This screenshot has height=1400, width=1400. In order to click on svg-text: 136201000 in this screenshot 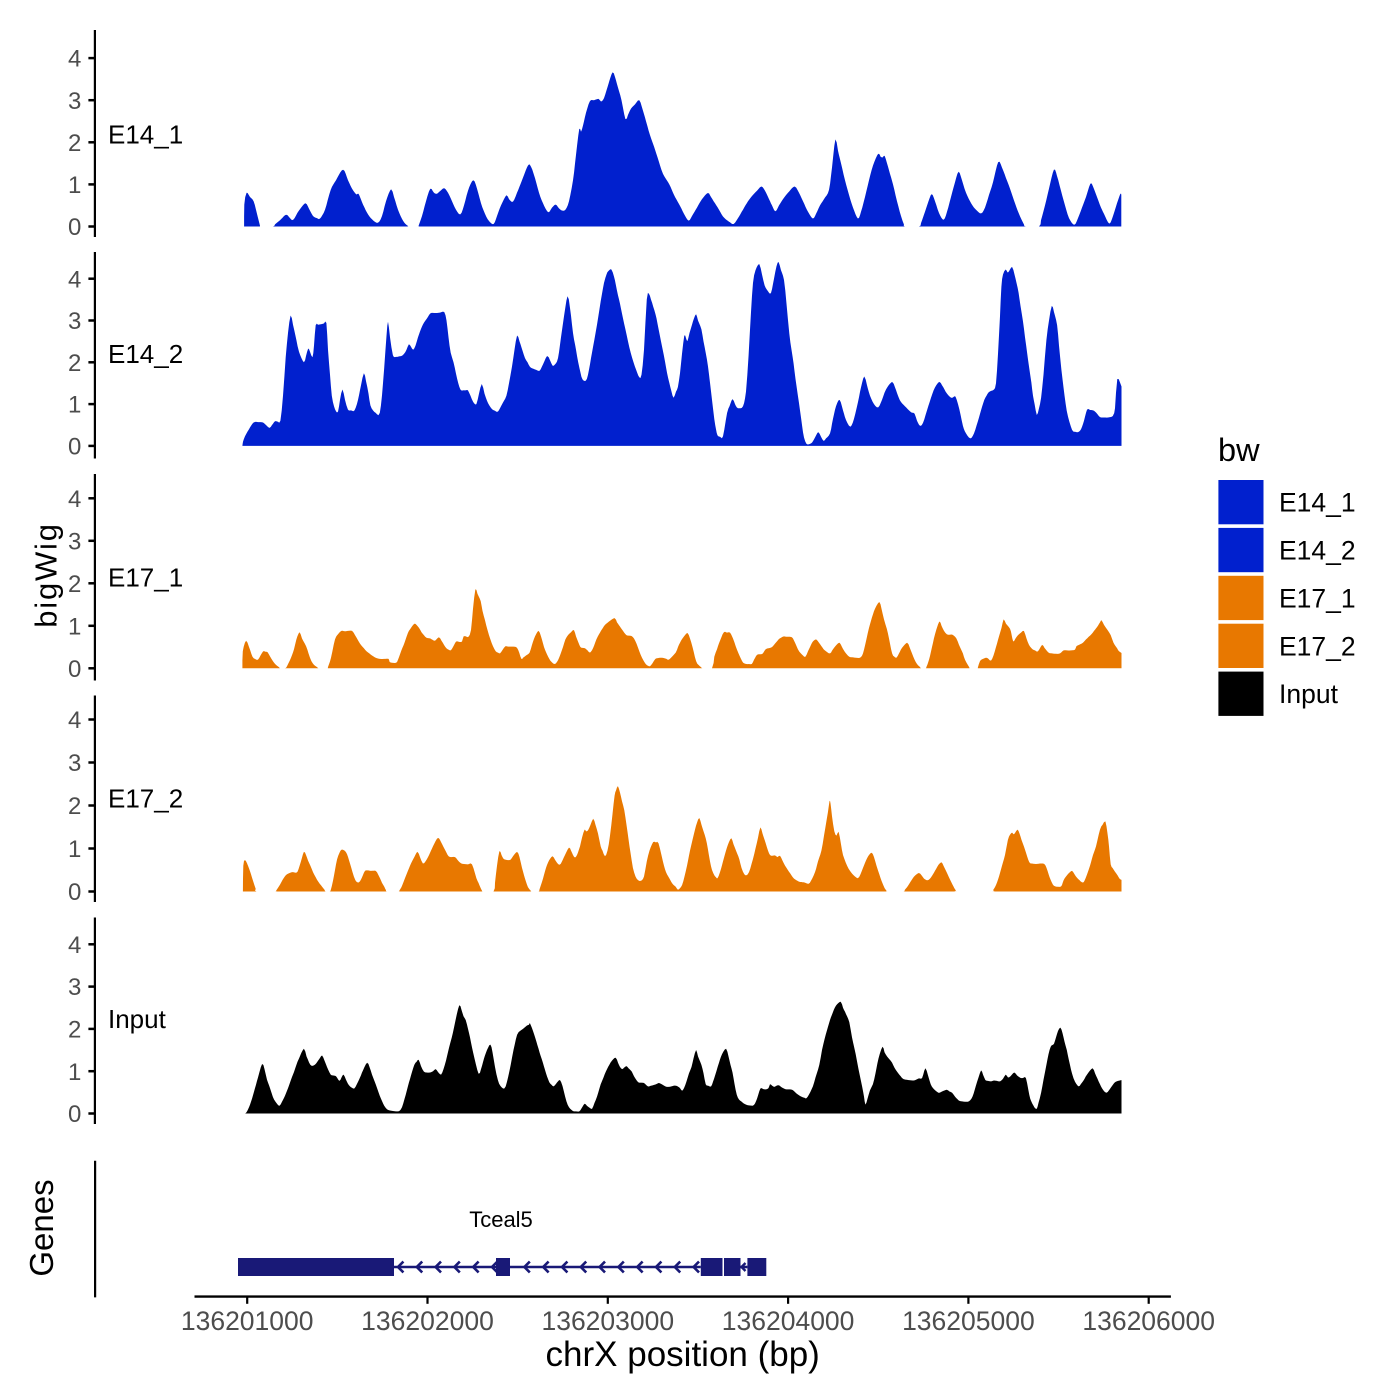, I will do `click(247, 1321)`.